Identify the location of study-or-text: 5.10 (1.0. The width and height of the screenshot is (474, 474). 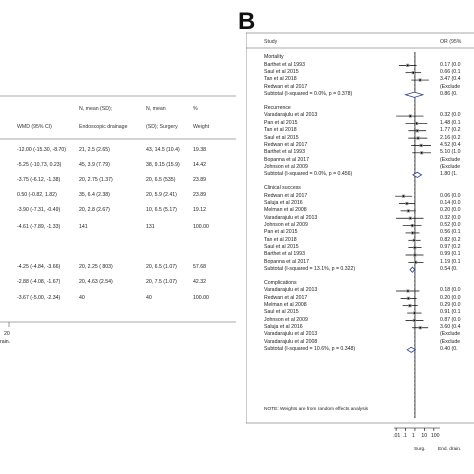
(450, 152).